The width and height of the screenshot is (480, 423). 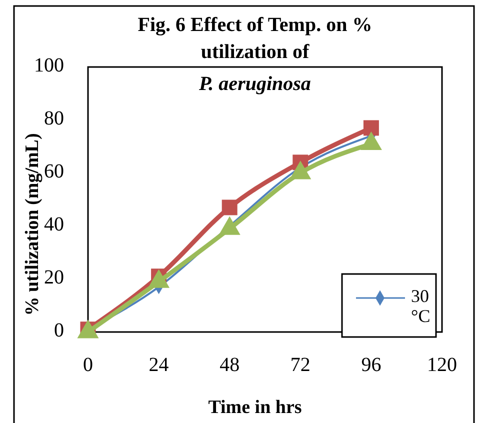 What do you see at coordinates (420, 306) in the screenshot?
I see `legend-label: 30 °C` at bounding box center [420, 306].